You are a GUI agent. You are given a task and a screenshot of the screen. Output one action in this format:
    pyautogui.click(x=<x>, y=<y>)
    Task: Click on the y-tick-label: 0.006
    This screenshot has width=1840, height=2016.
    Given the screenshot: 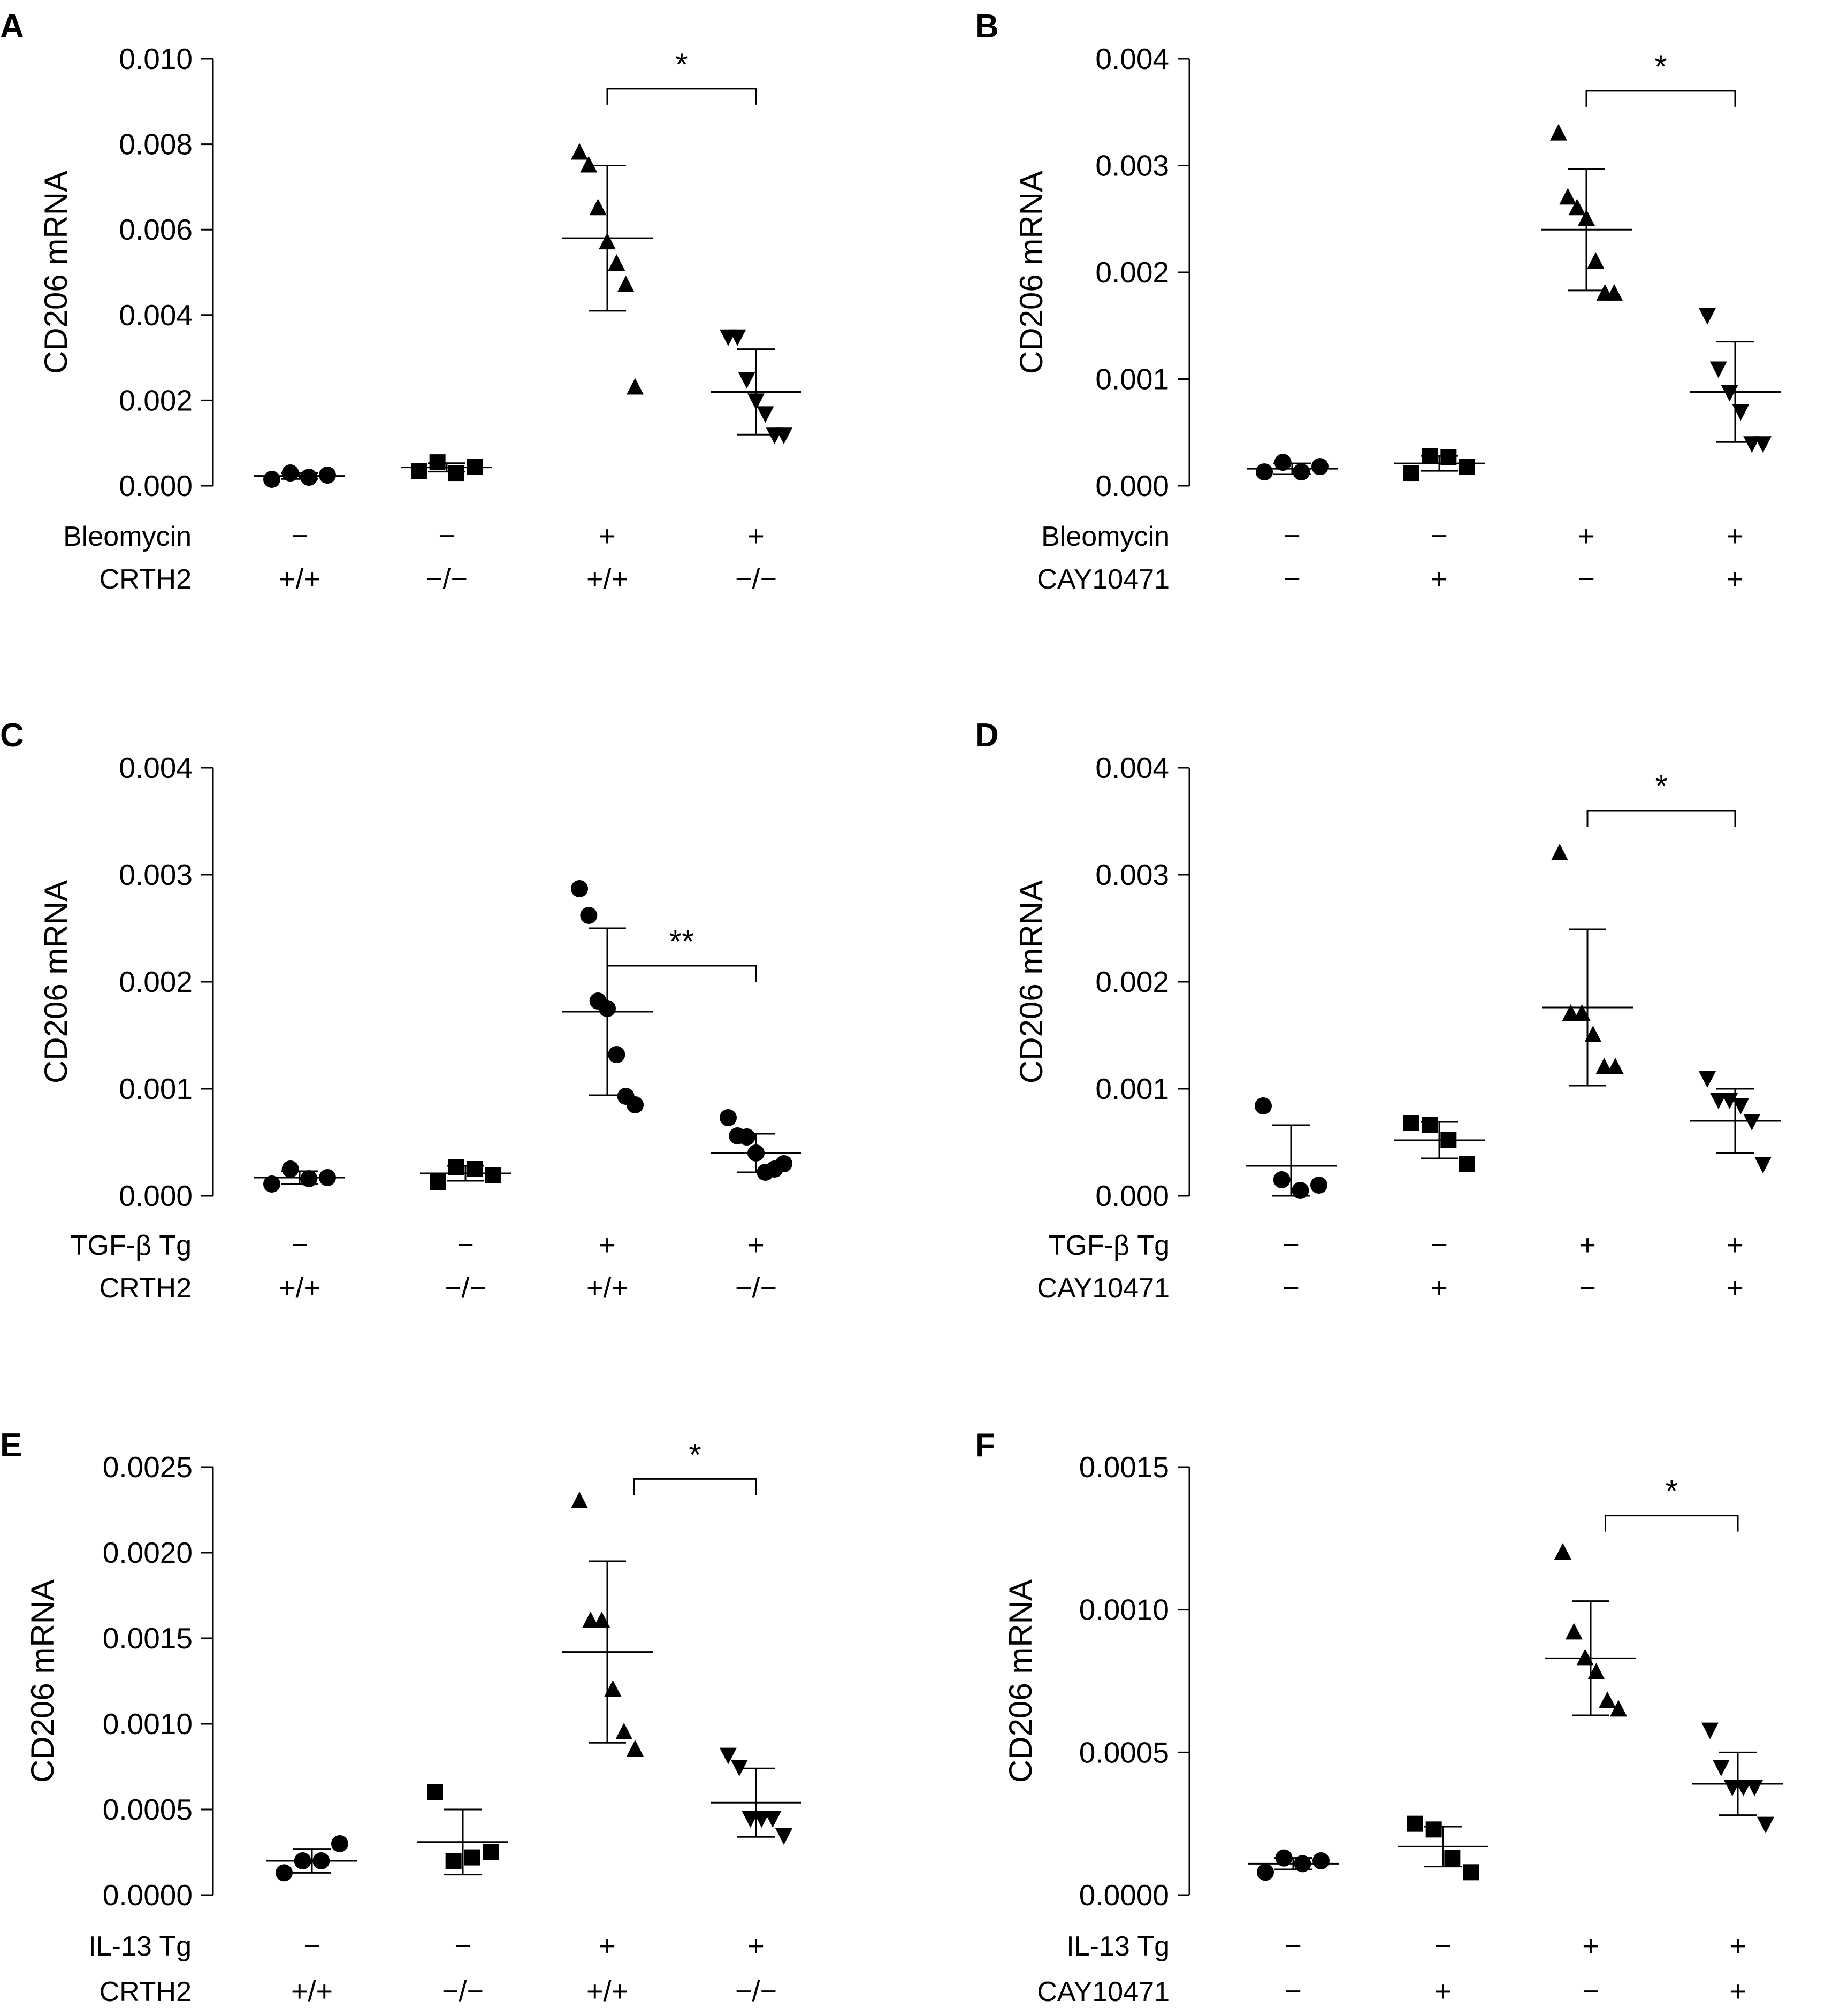 What is the action you would take?
    pyautogui.click(x=156, y=229)
    